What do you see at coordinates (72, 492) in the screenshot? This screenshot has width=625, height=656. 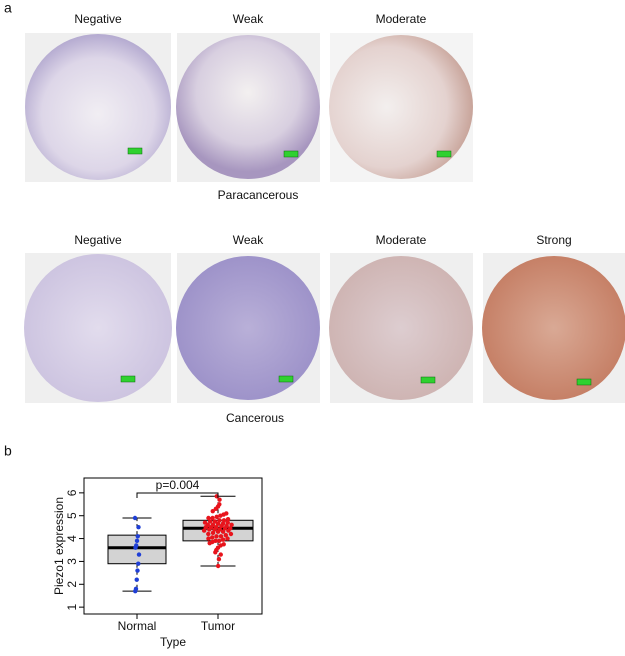 I see `y-tick-label: 6` at bounding box center [72, 492].